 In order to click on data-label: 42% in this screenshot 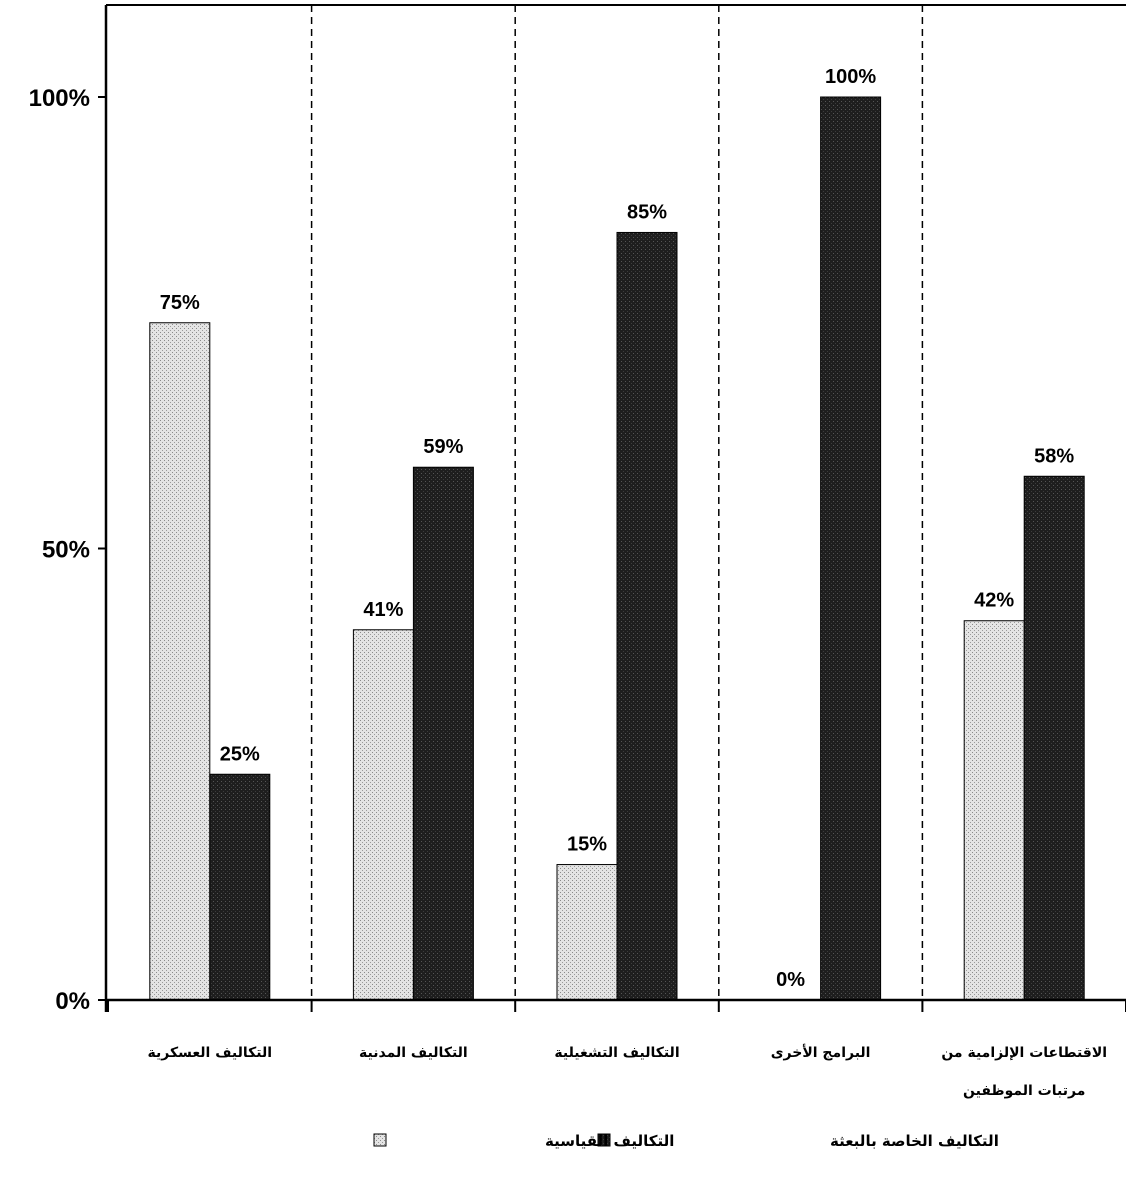, I will do `click(994, 601)`.